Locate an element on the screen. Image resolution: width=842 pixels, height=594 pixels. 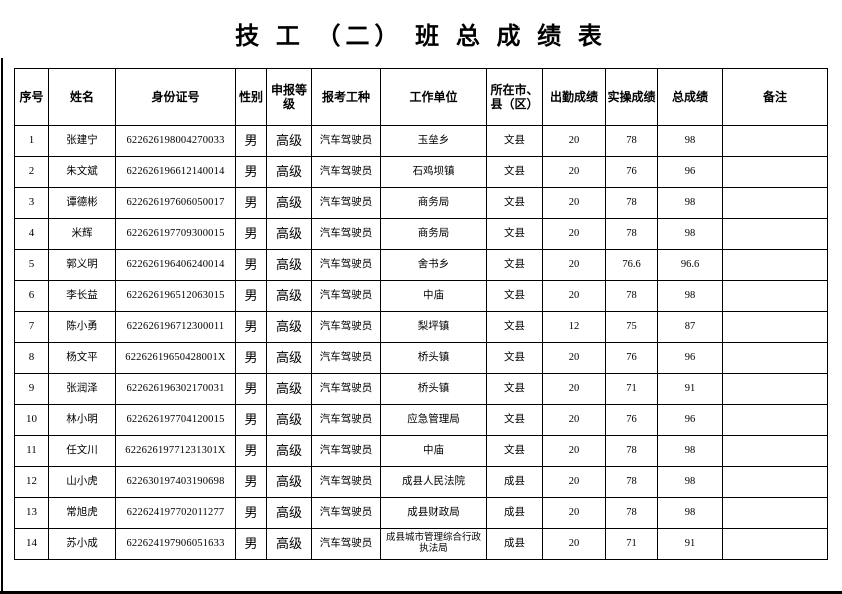
cell-unit: 梨坪镇 is located at coordinates (433, 327).